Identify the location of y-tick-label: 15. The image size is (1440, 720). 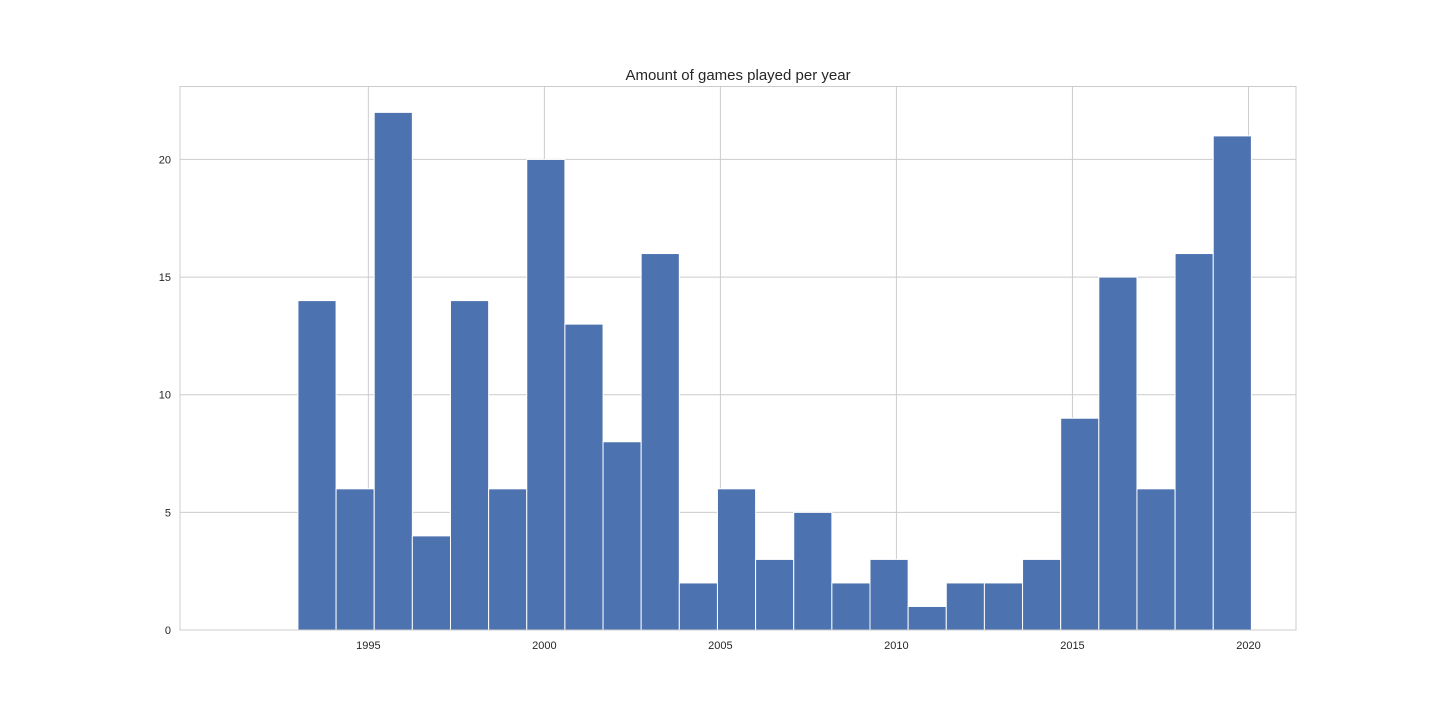
(165, 278).